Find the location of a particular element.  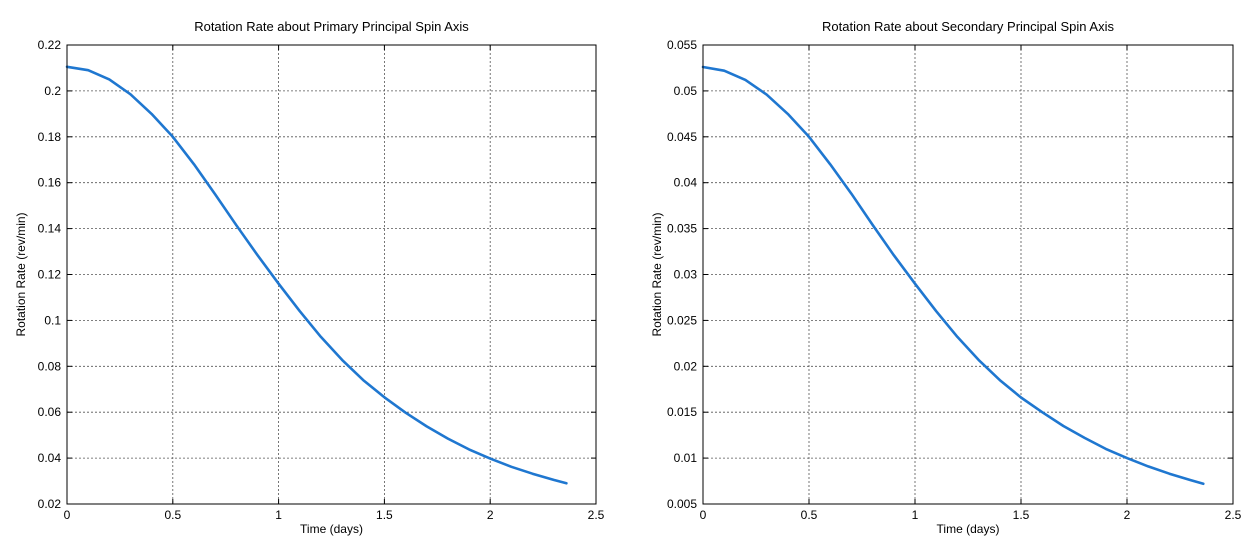

y-tick-label: 0.14 is located at coordinates (50, 229).